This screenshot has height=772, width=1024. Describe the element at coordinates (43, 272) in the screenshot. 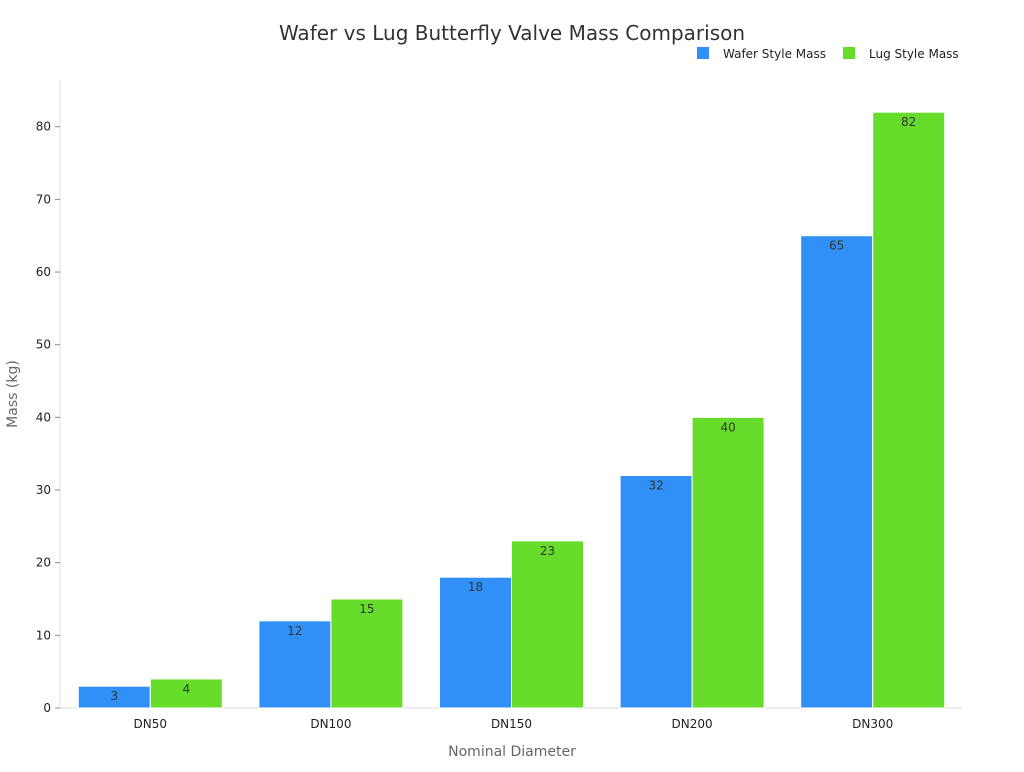

I see `y-tick-label: 60` at that location.